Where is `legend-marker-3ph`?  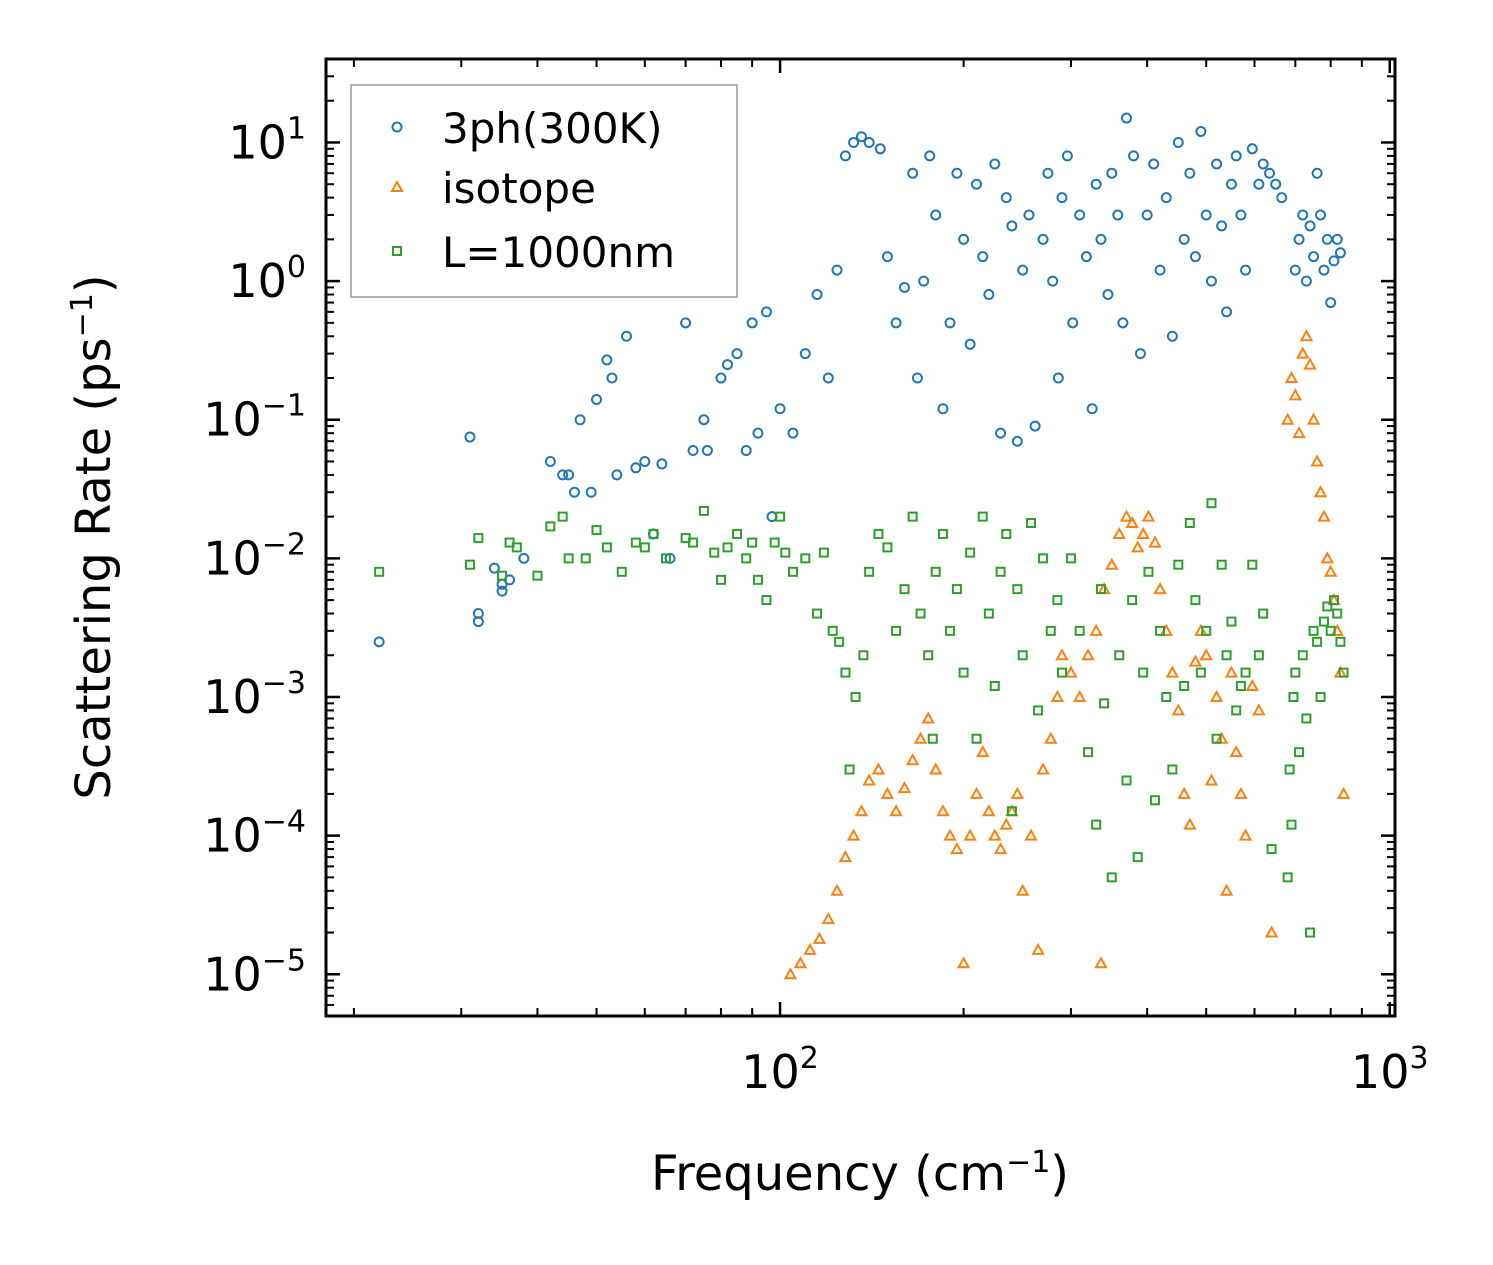
legend-marker-3ph is located at coordinates (397, 127).